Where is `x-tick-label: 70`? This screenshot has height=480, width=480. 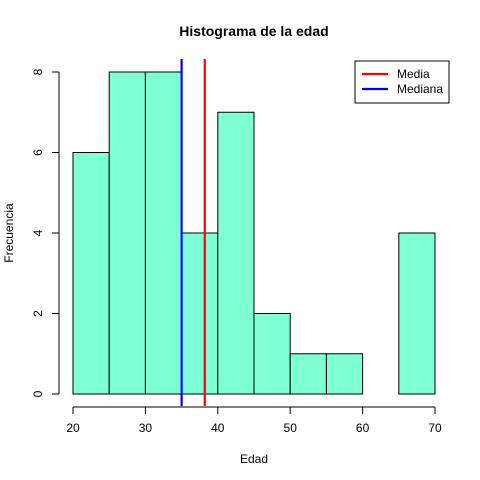
x-tick-label: 70 is located at coordinates (435, 428).